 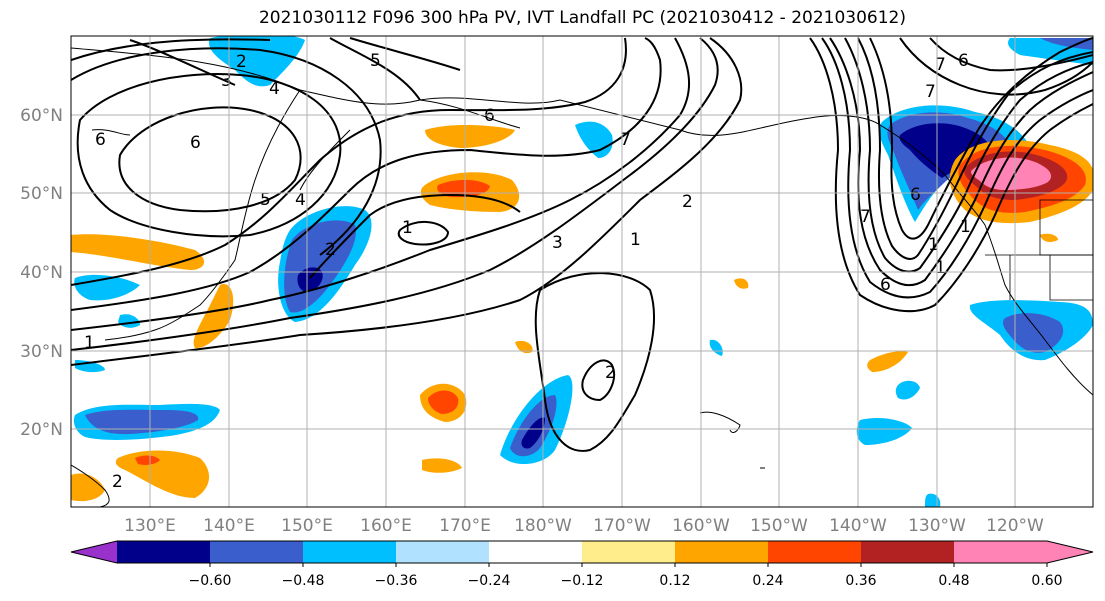 I want to click on colorbar-tick-label: 0.36, so click(x=860, y=581).